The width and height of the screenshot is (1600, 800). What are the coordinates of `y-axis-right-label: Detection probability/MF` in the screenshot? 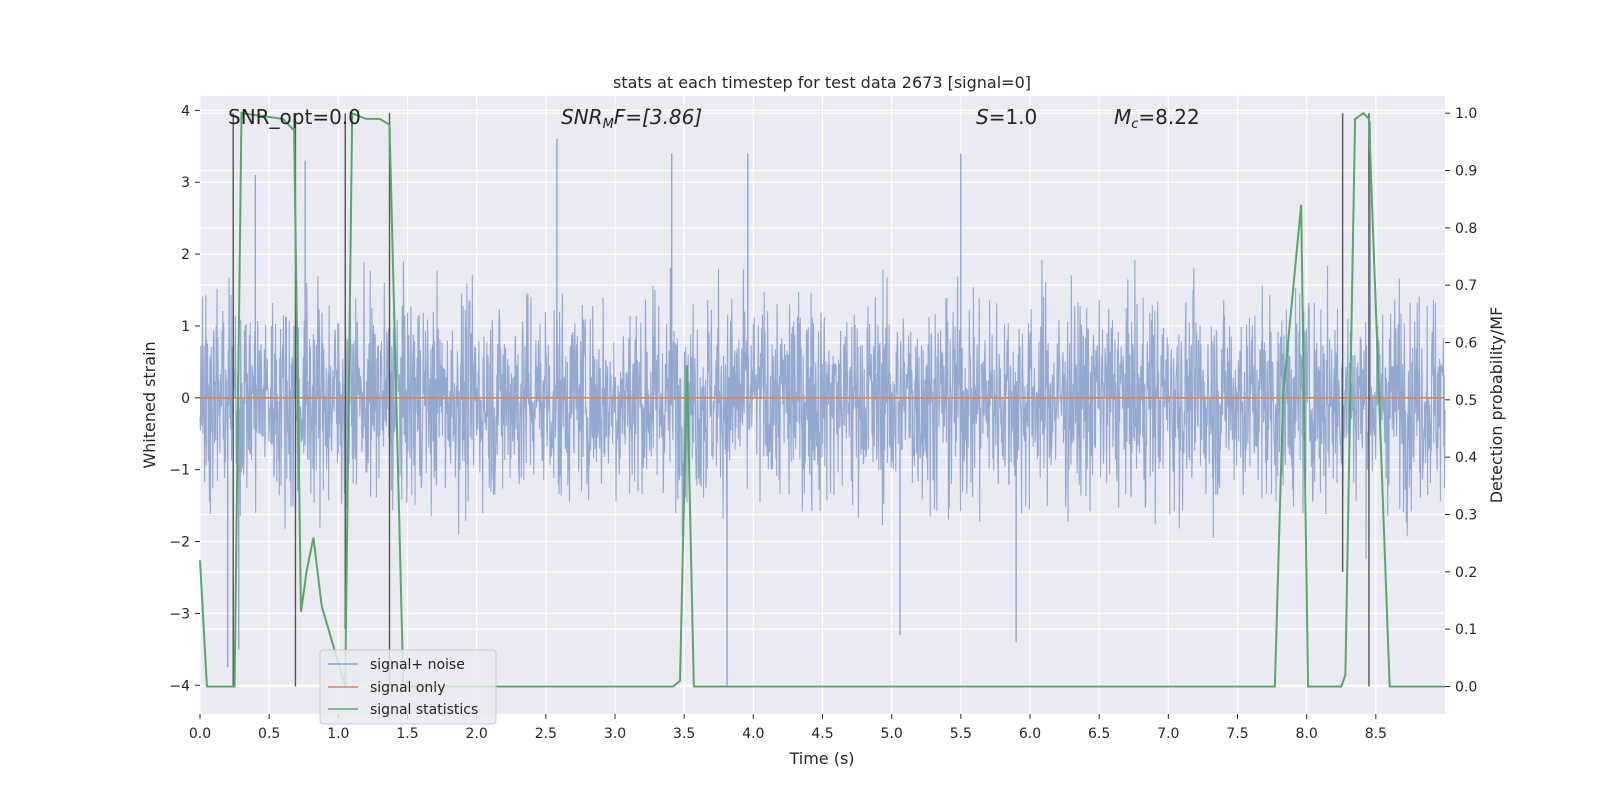 It's located at (1496, 405).